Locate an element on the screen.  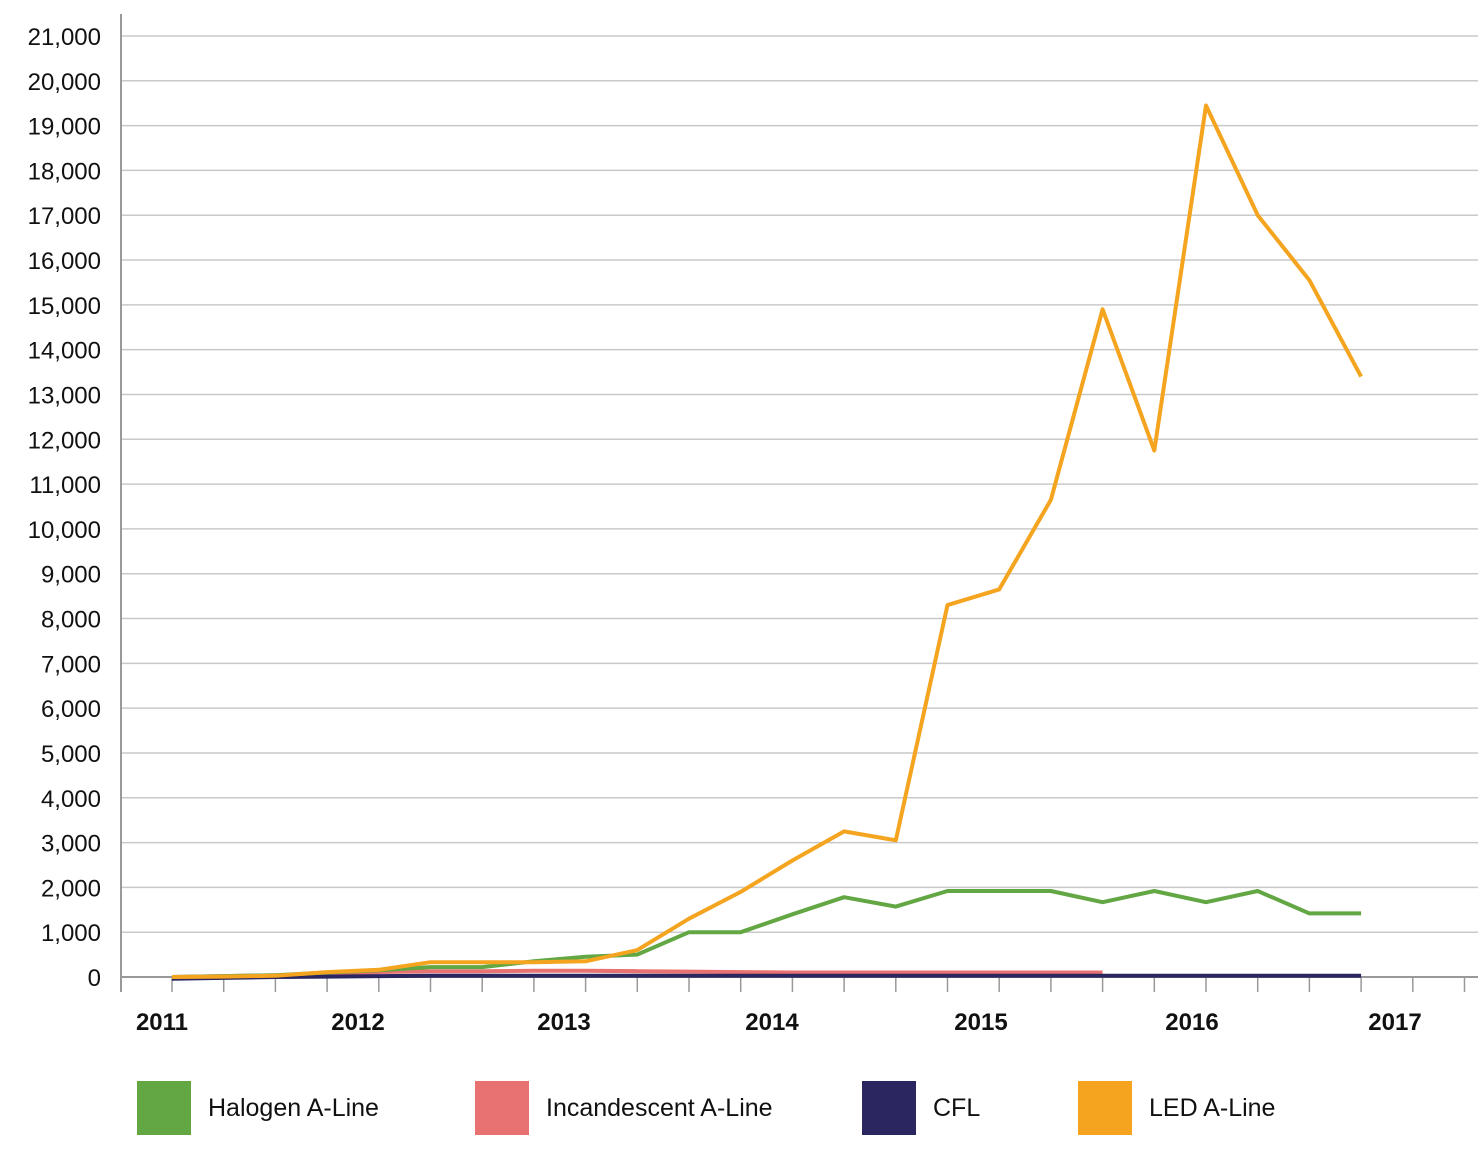
y-tick-label: 8,000 is located at coordinates (71, 620).